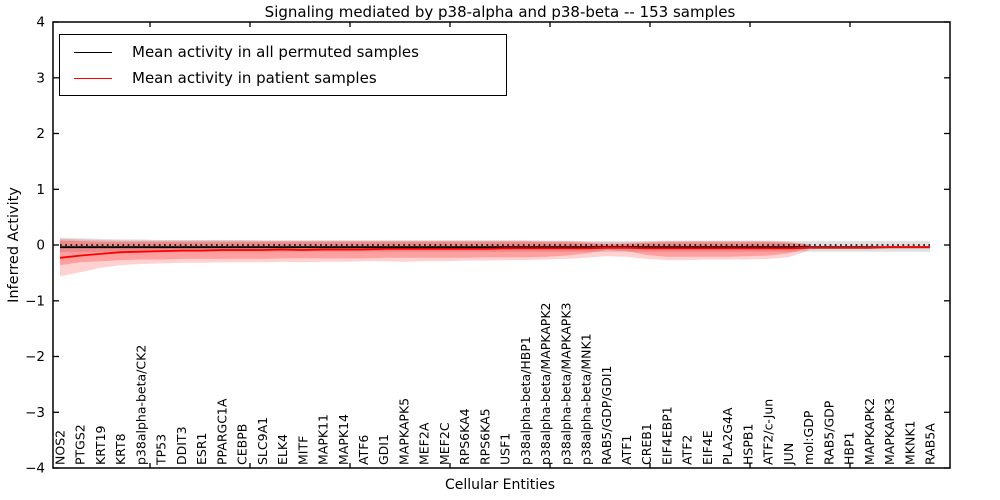 The height and width of the screenshot is (500, 1000). Describe the element at coordinates (494, 252) in the screenshot. I see `series-line-patient` at that location.